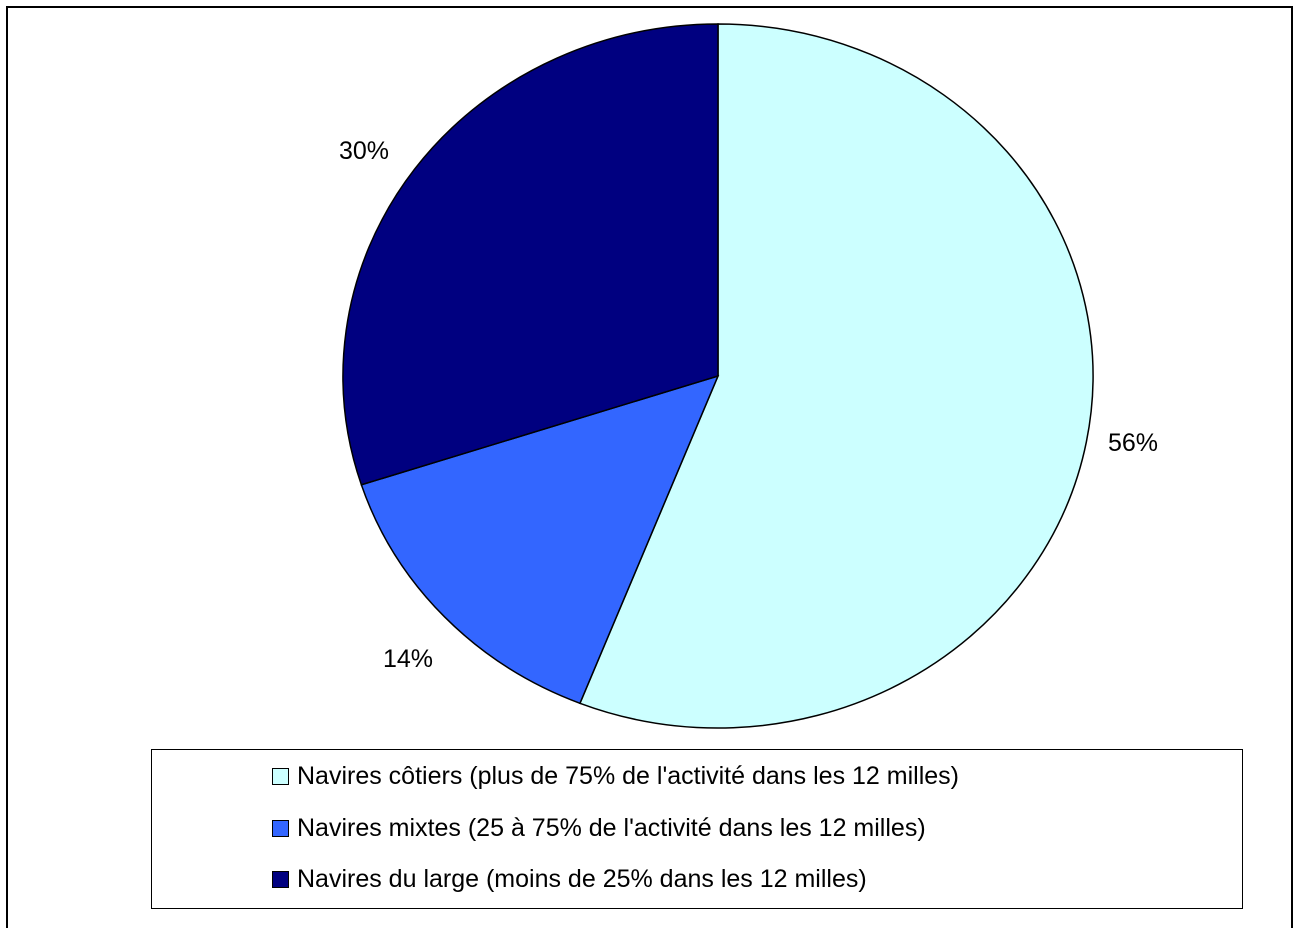 This screenshot has width=1299, height=928. Describe the element at coordinates (280, 776) in the screenshot. I see `legend-swatch-coastal` at that location.